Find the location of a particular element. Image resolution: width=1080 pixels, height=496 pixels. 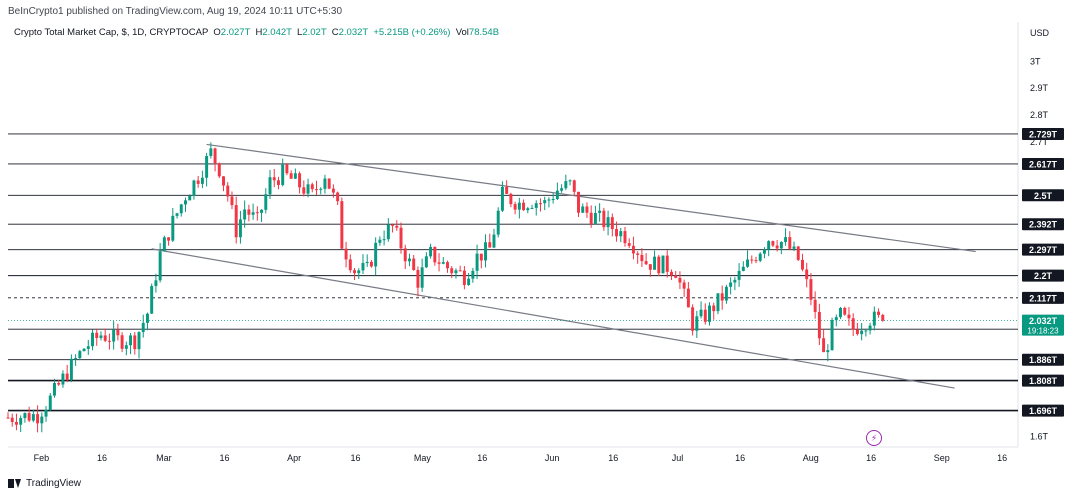

y-tick-label: 2.8T is located at coordinates (1039, 115).